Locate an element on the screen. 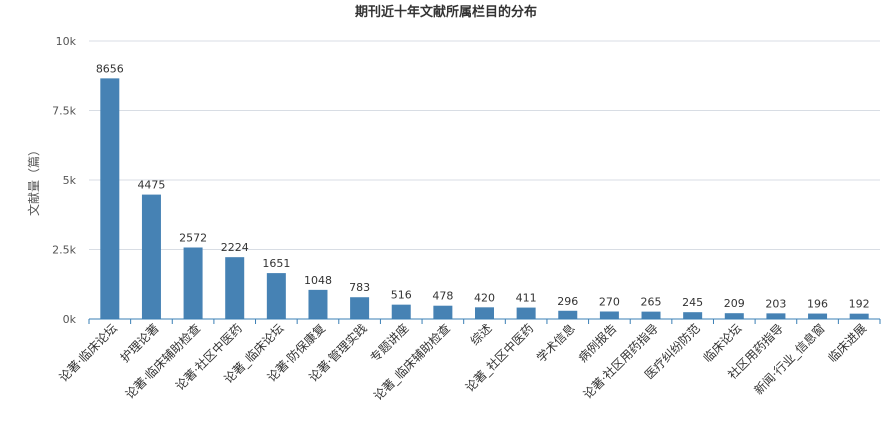  data-label: 245 is located at coordinates (692, 302).